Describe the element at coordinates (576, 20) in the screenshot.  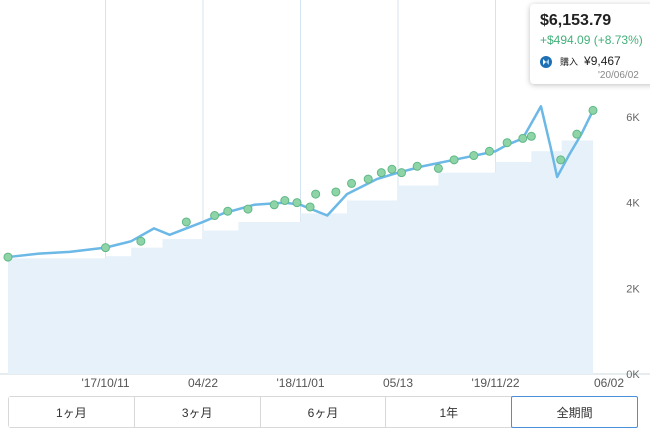
I see `tooltip-value: $6,153.79` at that location.